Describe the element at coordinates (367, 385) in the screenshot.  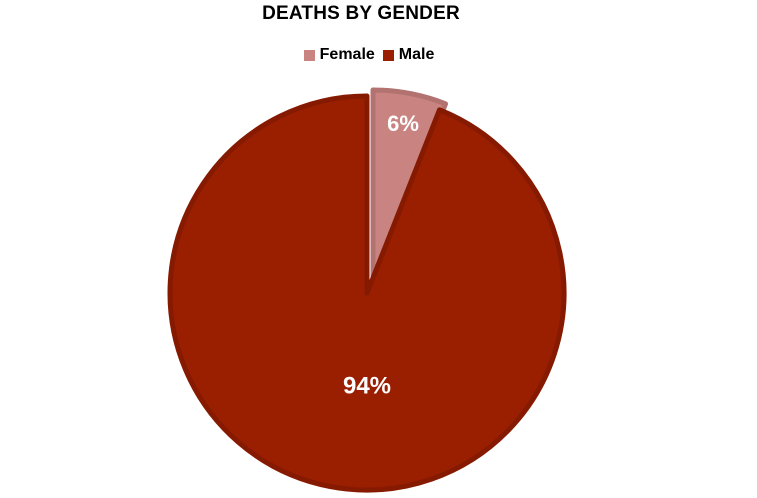
I see `slice-label-male: 94%` at that location.